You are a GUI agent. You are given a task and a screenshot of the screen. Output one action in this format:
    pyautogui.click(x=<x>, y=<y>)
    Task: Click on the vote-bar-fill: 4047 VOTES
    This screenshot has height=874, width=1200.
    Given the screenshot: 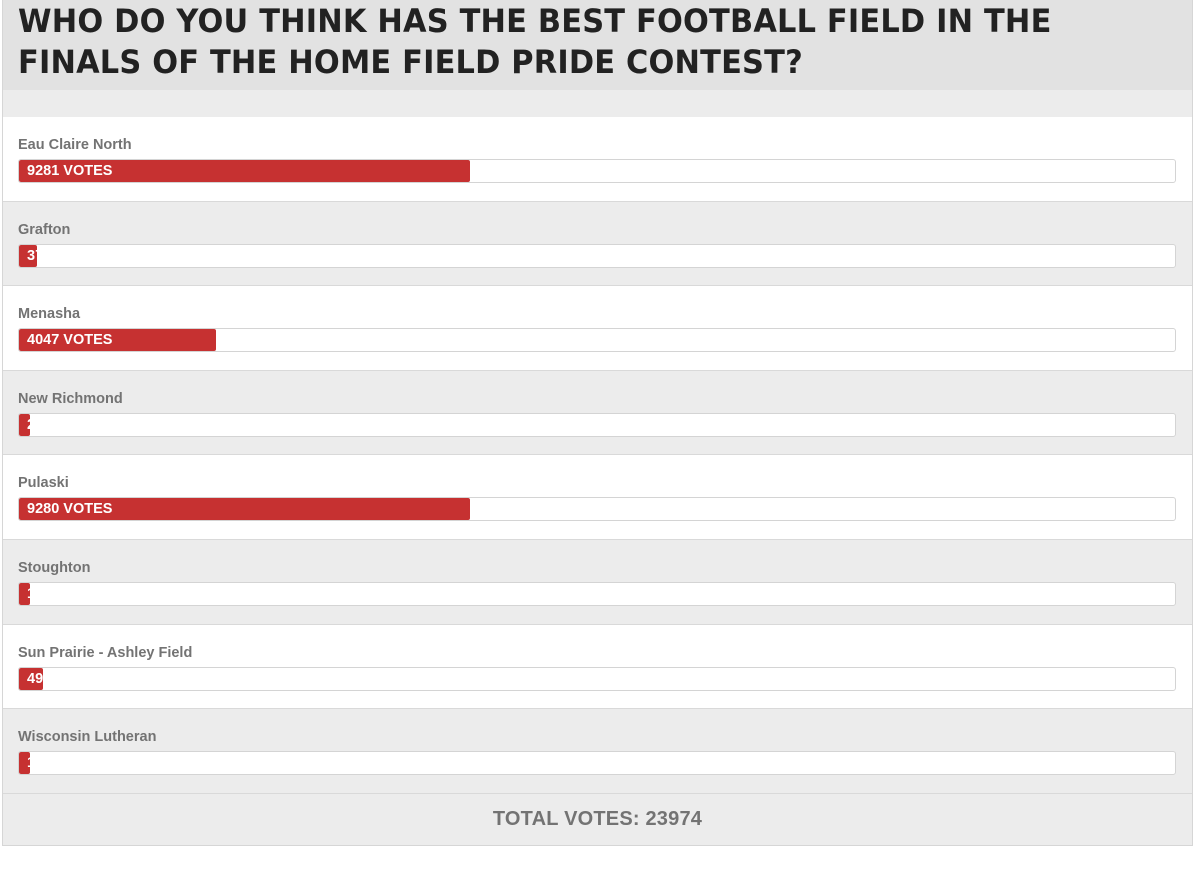 What is the action you would take?
    pyautogui.click(x=117, y=340)
    